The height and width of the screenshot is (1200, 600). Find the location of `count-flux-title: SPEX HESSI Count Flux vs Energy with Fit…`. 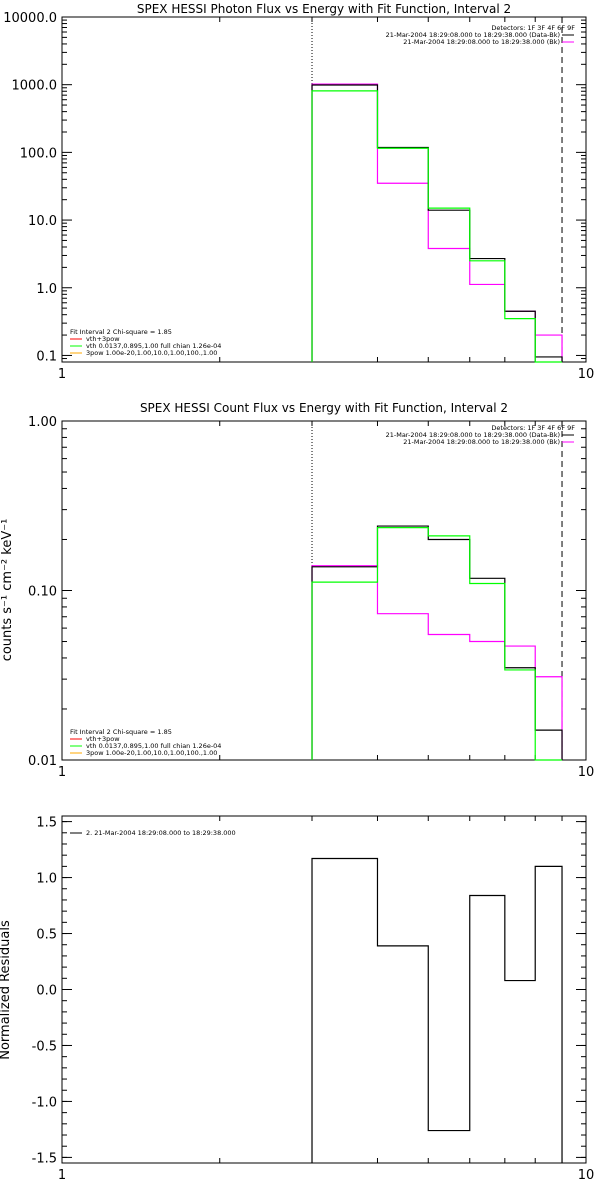

count-flux-title: SPEX HESSI Count Flux vs Energy with Fit… is located at coordinates (324, 408).